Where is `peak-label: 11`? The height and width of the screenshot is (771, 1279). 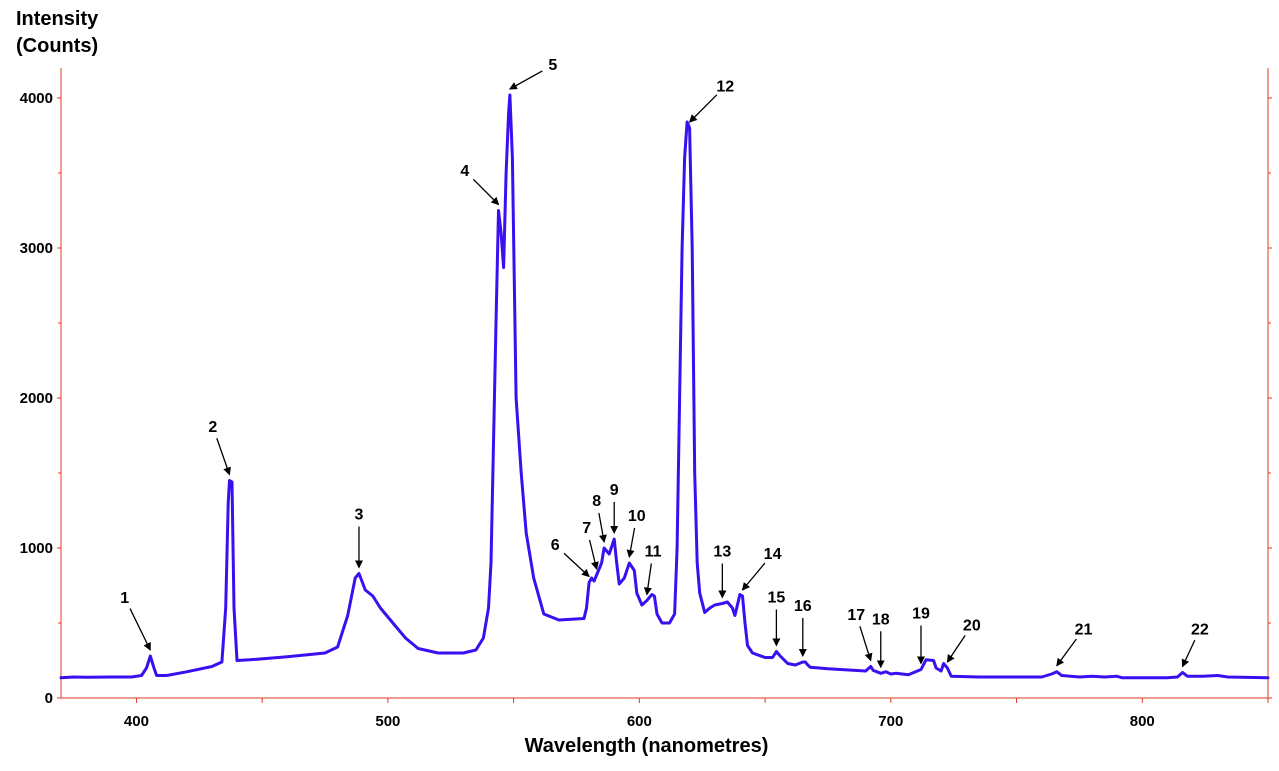 peak-label: 11 is located at coordinates (653, 552).